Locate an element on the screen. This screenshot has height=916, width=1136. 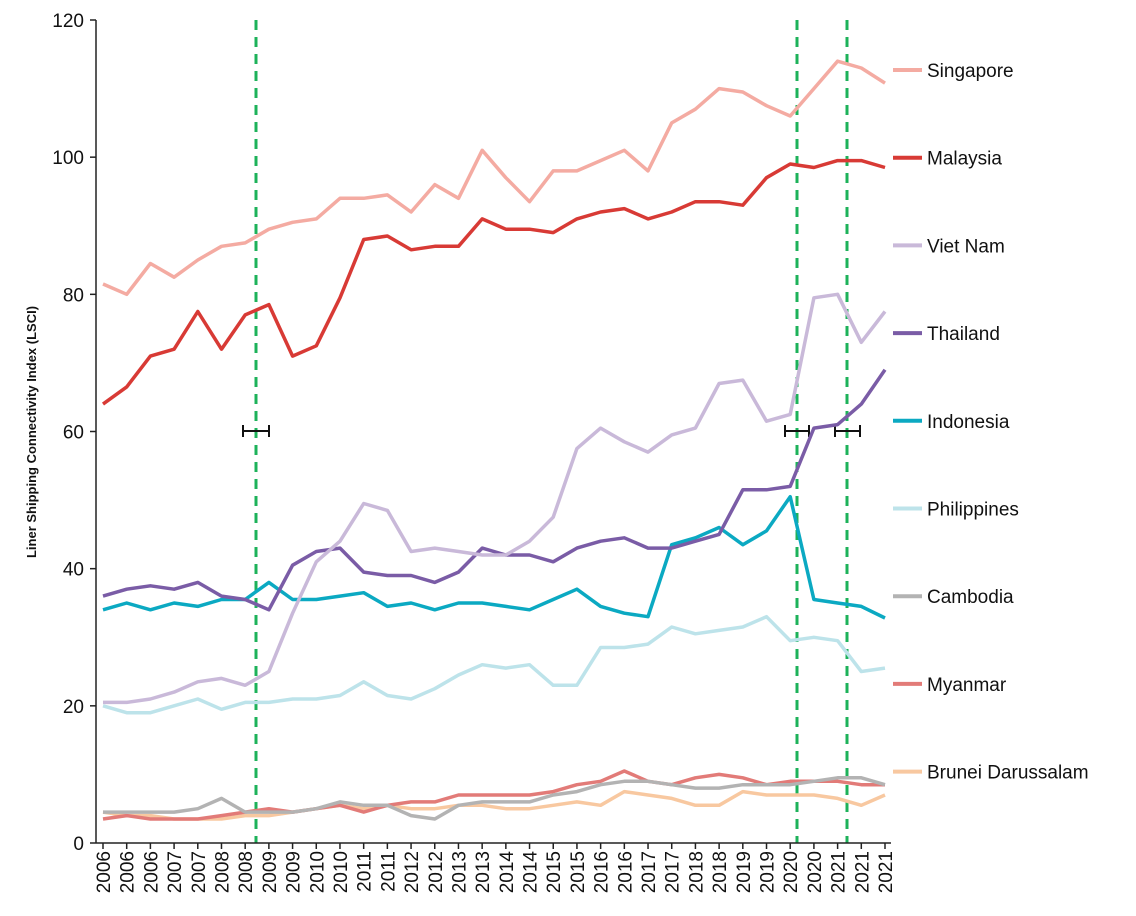
legend-label: Thailand is located at coordinates (963, 334).